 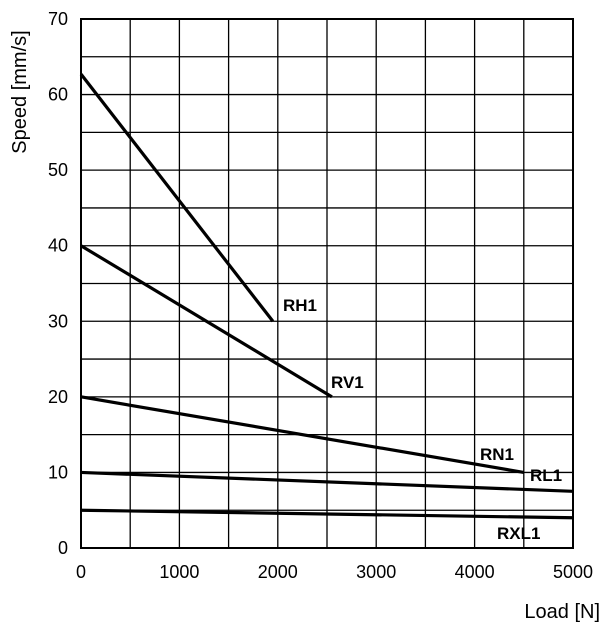 What do you see at coordinates (81, 572) in the screenshot?
I see `x-tick-label: 0` at bounding box center [81, 572].